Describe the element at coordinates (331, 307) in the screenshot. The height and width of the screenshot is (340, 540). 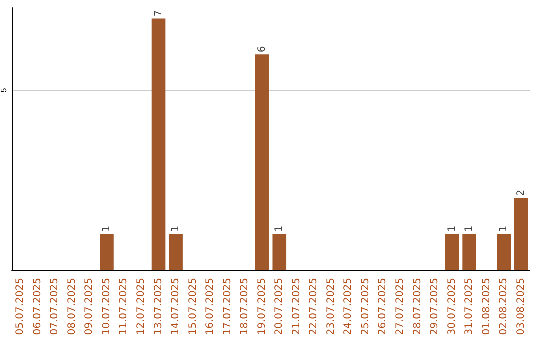
I see `x-tick-label: 23.07.2025` at that location.